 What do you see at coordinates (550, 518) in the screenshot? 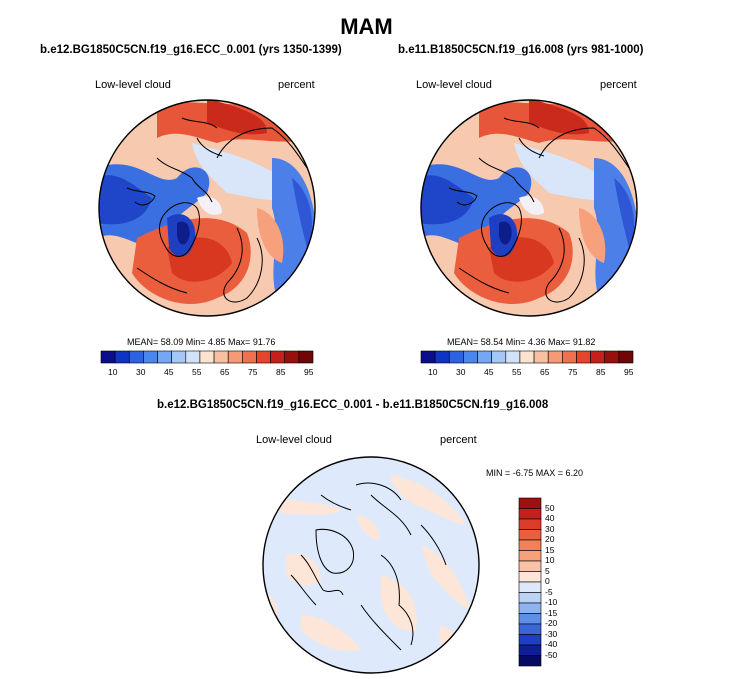
I see `diff-colorbar-tick: 40` at bounding box center [550, 518].